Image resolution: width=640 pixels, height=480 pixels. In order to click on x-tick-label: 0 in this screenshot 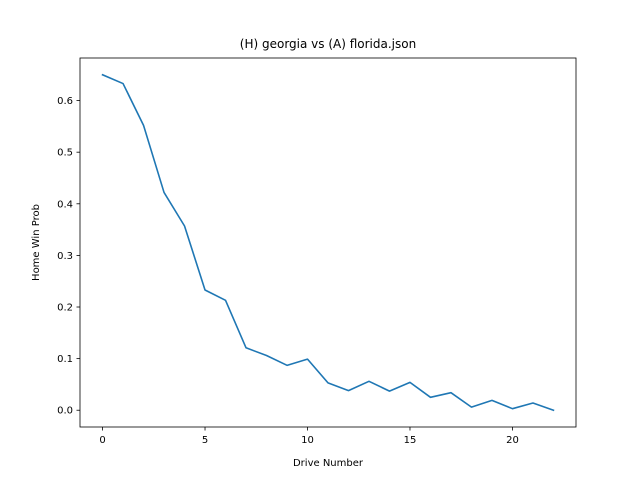, I will do `click(102, 440)`.